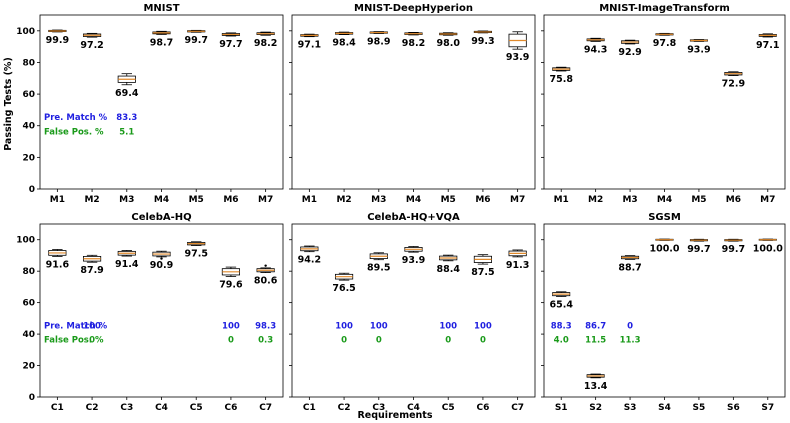  What do you see at coordinates (448, 43) in the screenshot?
I see `value-label-M5: 98.0` at bounding box center [448, 43].